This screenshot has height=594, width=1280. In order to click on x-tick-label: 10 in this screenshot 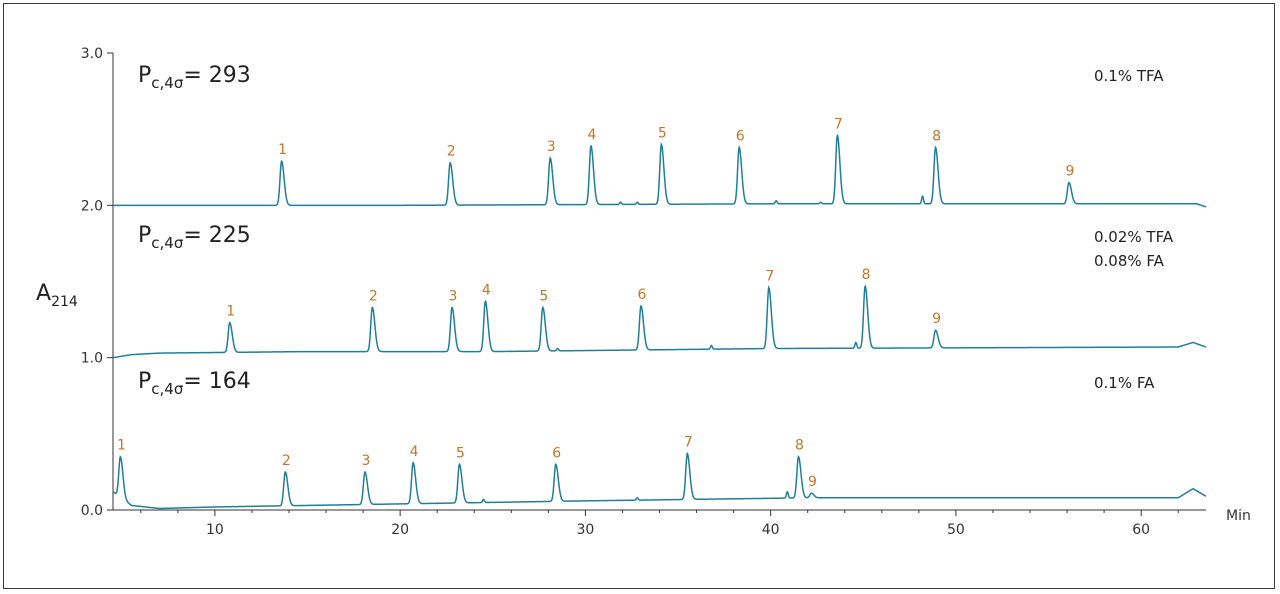, I will do `click(215, 530)`.